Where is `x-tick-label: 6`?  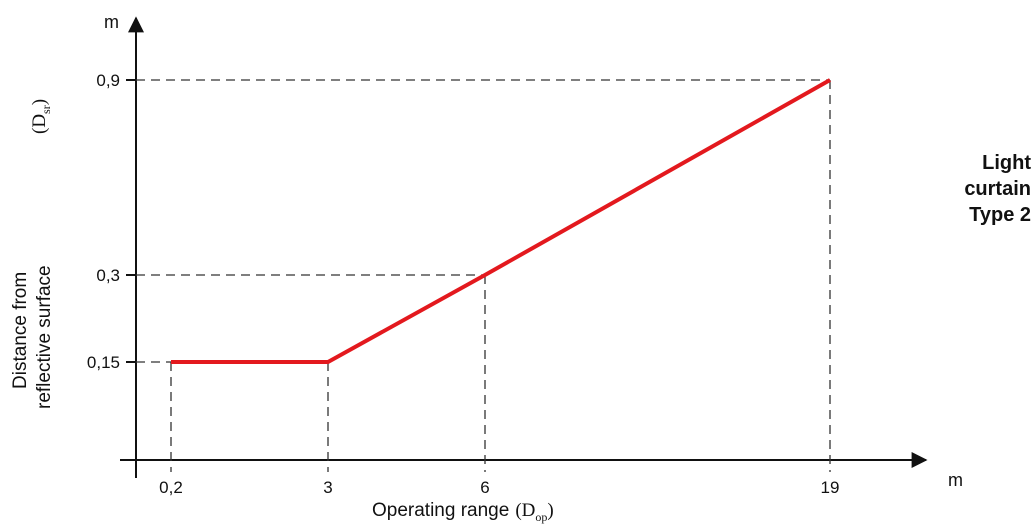 x-tick-label: 6 is located at coordinates (484, 487).